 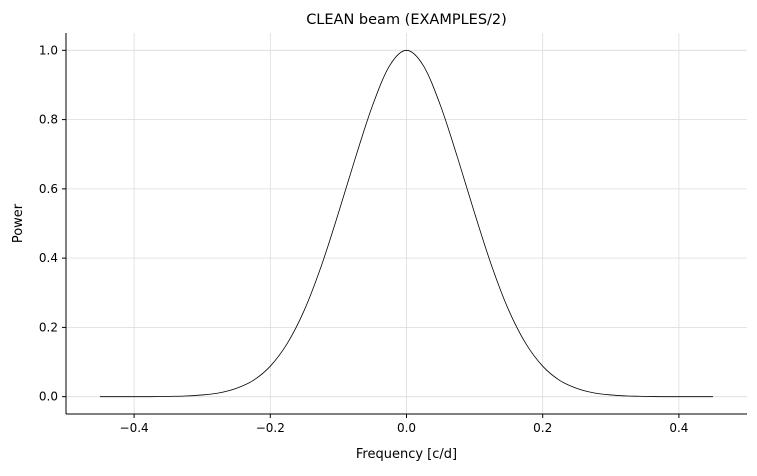 What do you see at coordinates (270, 428) in the screenshot?
I see `x-tick-label: −0.2` at bounding box center [270, 428].